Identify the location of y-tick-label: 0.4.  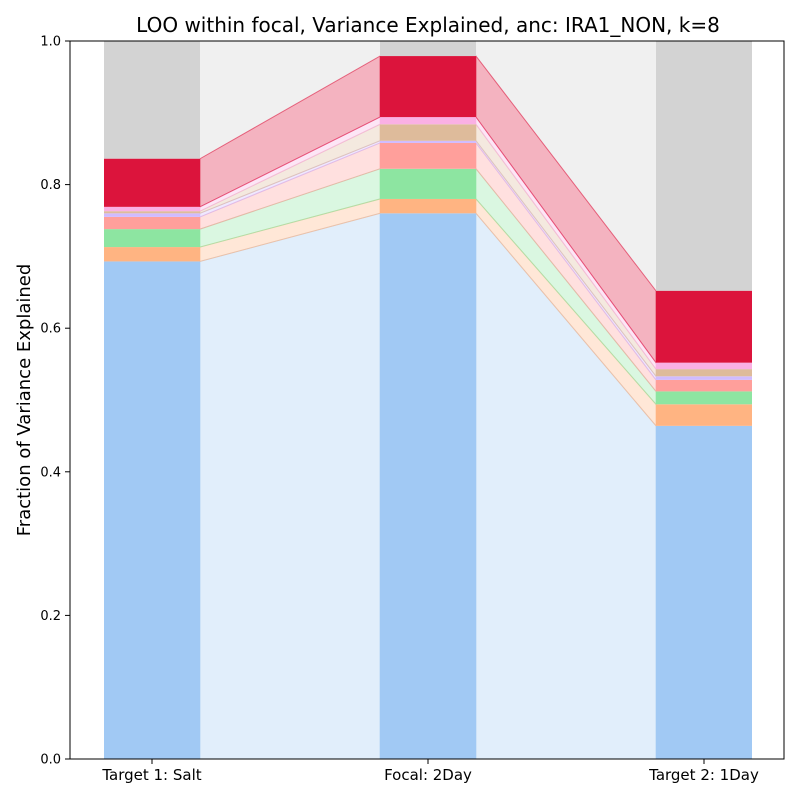
(50, 472).